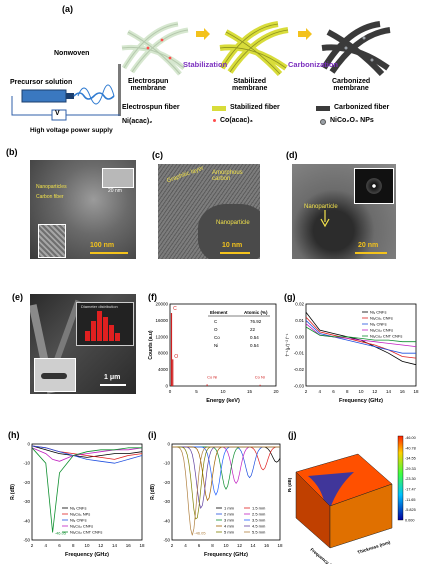 Image resolution: width=426 pixels, height=576 pixels. What do you see at coordinates (410, 448) in the screenshot?
I see `panel-j-colorbar-tick: -40.78` at bounding box center [410, 448].